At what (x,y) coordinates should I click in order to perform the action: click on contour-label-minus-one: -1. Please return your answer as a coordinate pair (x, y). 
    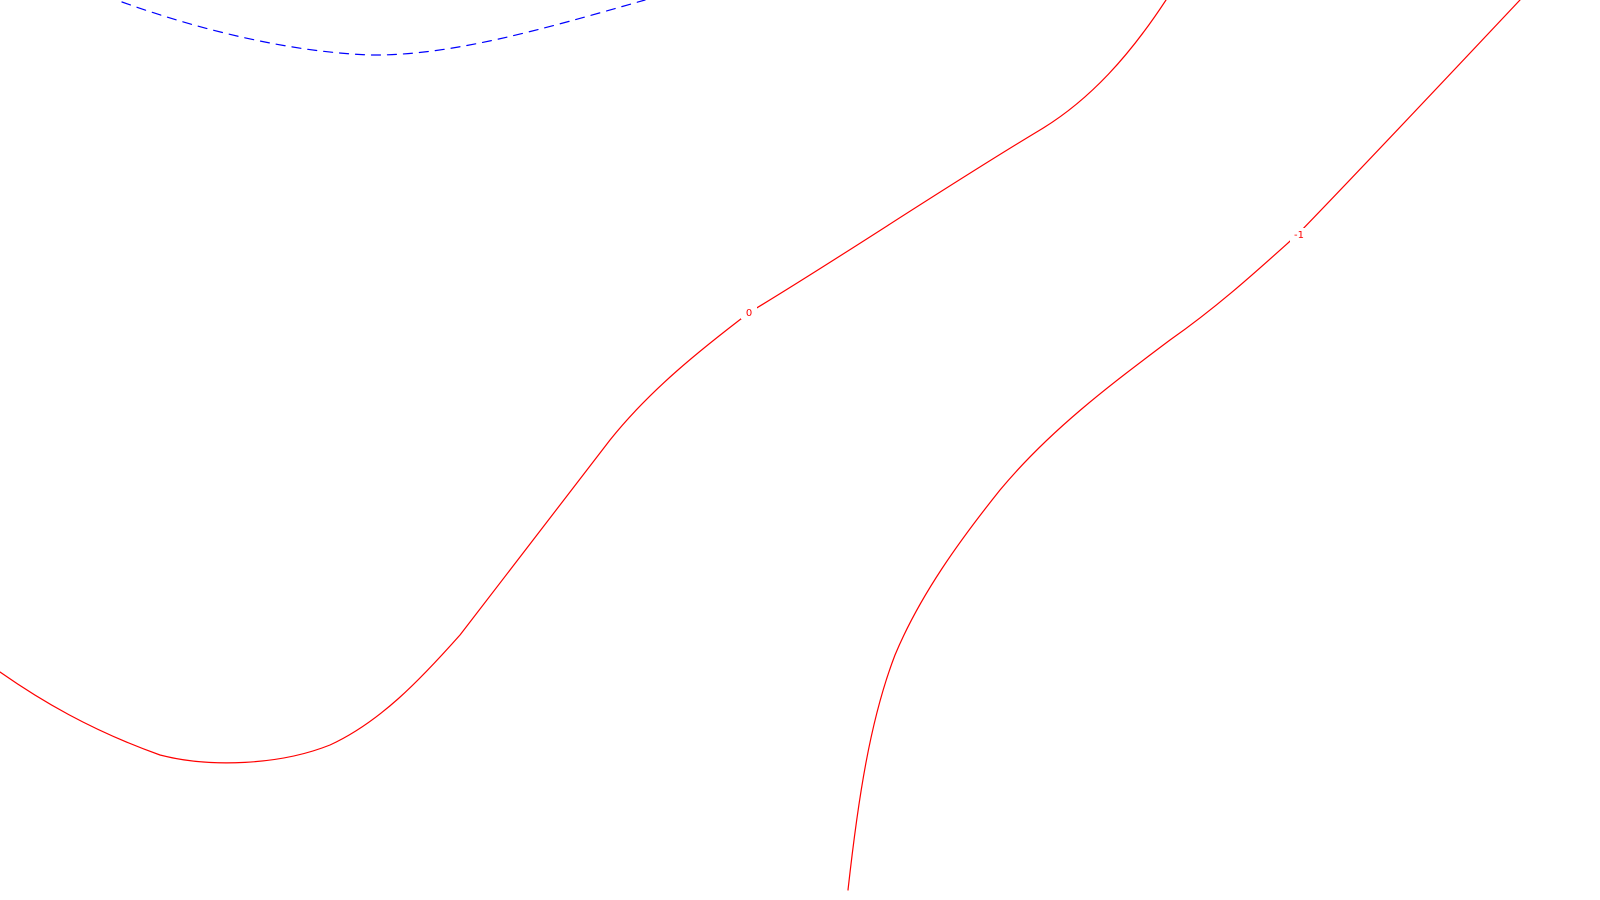
    Looking at the image, I should click on (1299, 235).